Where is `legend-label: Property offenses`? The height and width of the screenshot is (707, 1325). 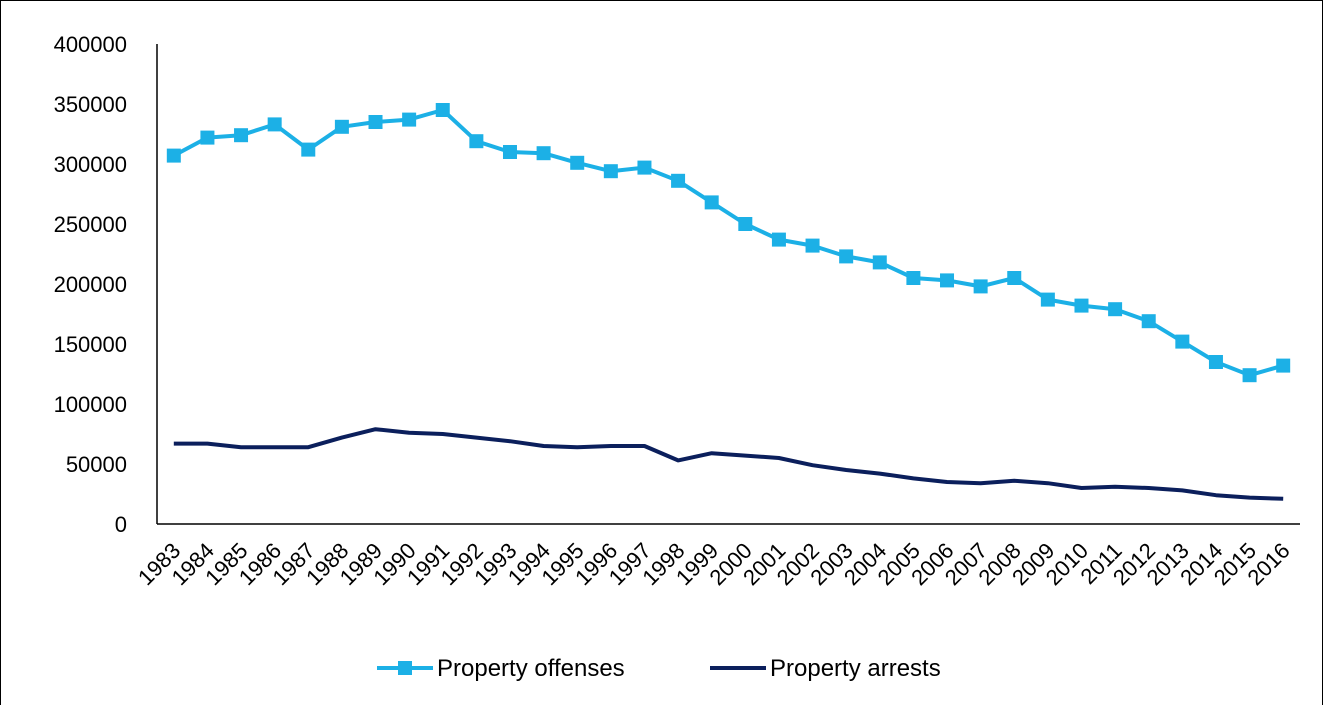 legend-label: Property offenses is located at coordinates (531, 668).